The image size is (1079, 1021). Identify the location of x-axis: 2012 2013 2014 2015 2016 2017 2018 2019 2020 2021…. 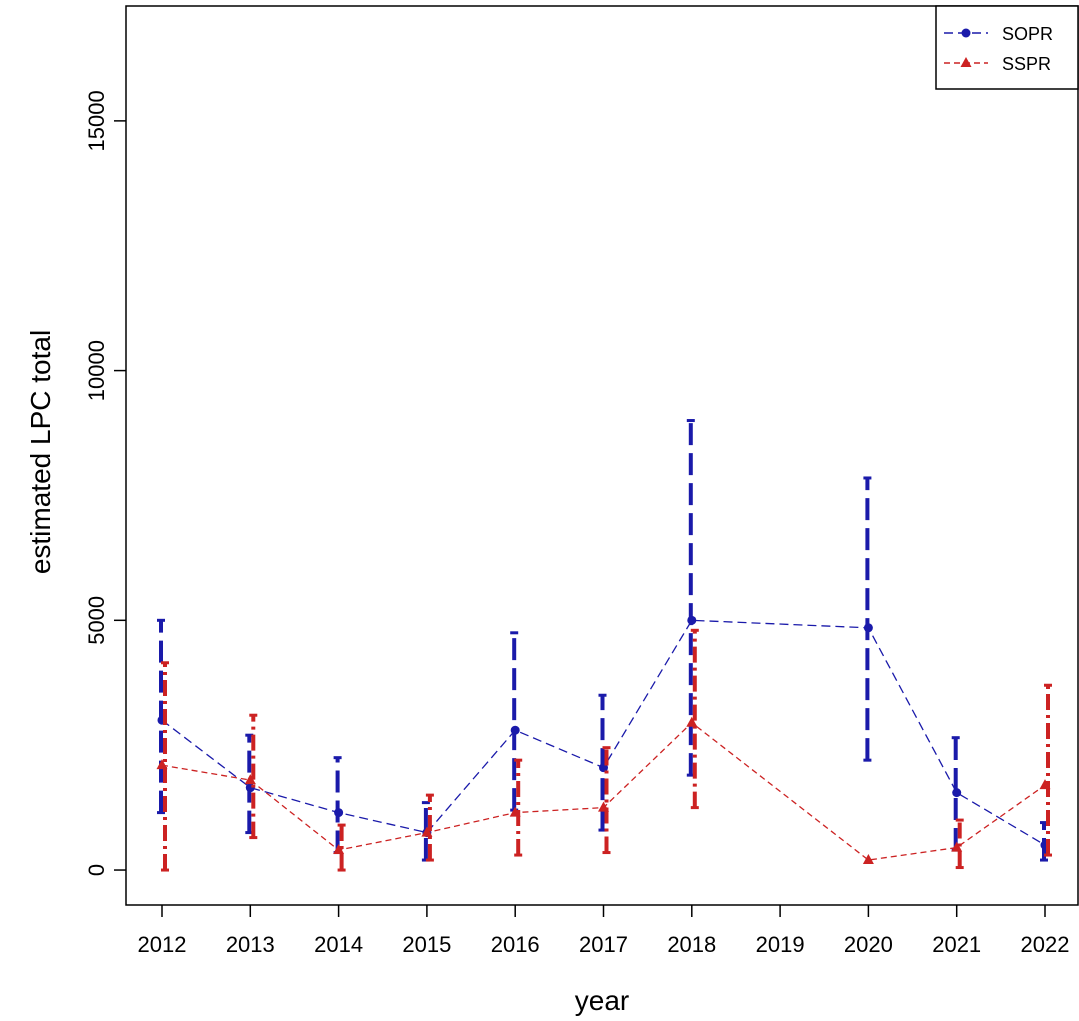
(604, 931).